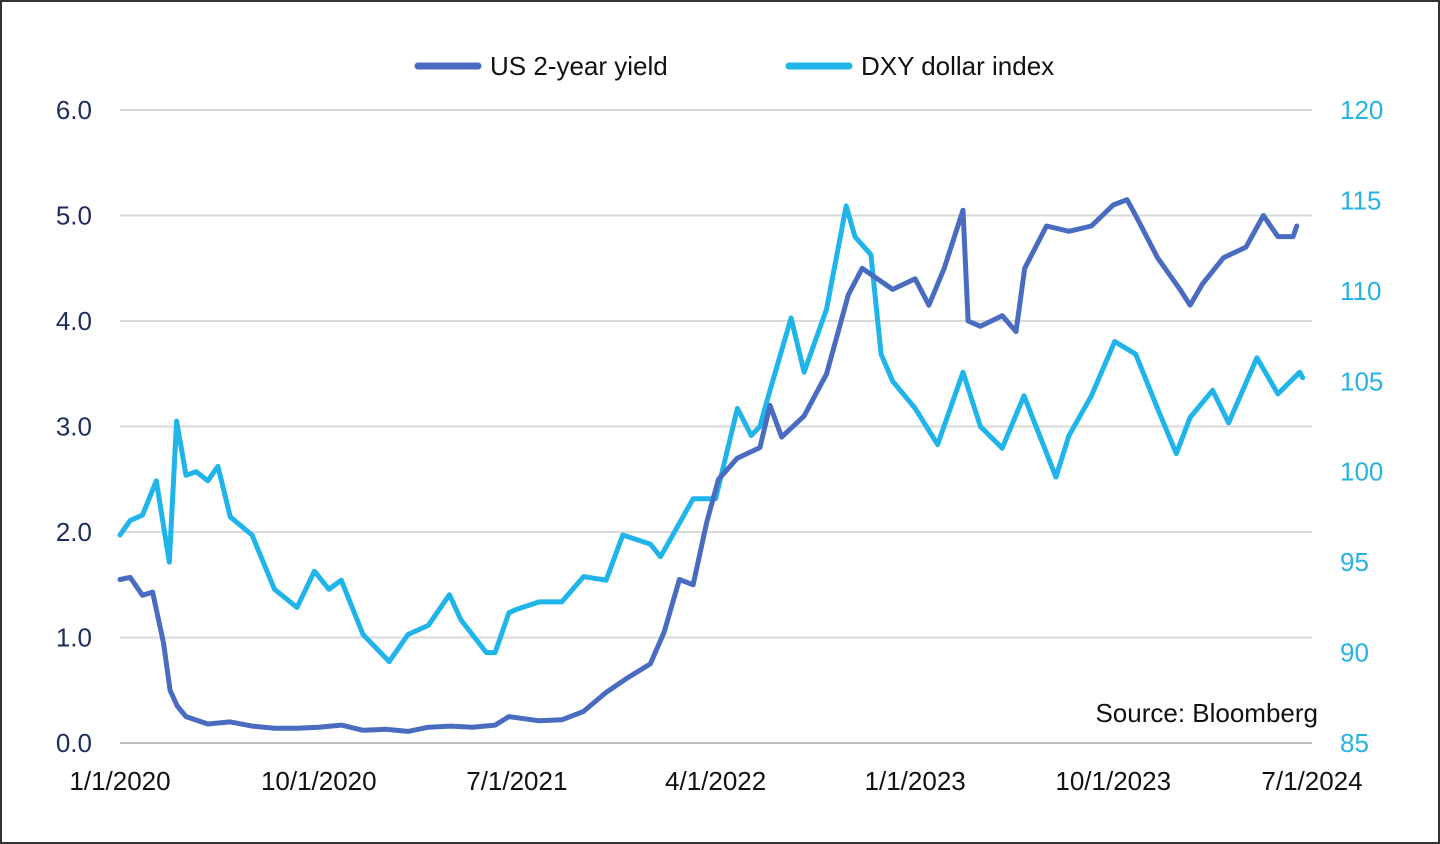 Image resolution: width=1440 pixels, height=844 pixels. Describe the element at coordinates (1361, 381) in the screenshot. I see `right-tick-label: 105` at that location.